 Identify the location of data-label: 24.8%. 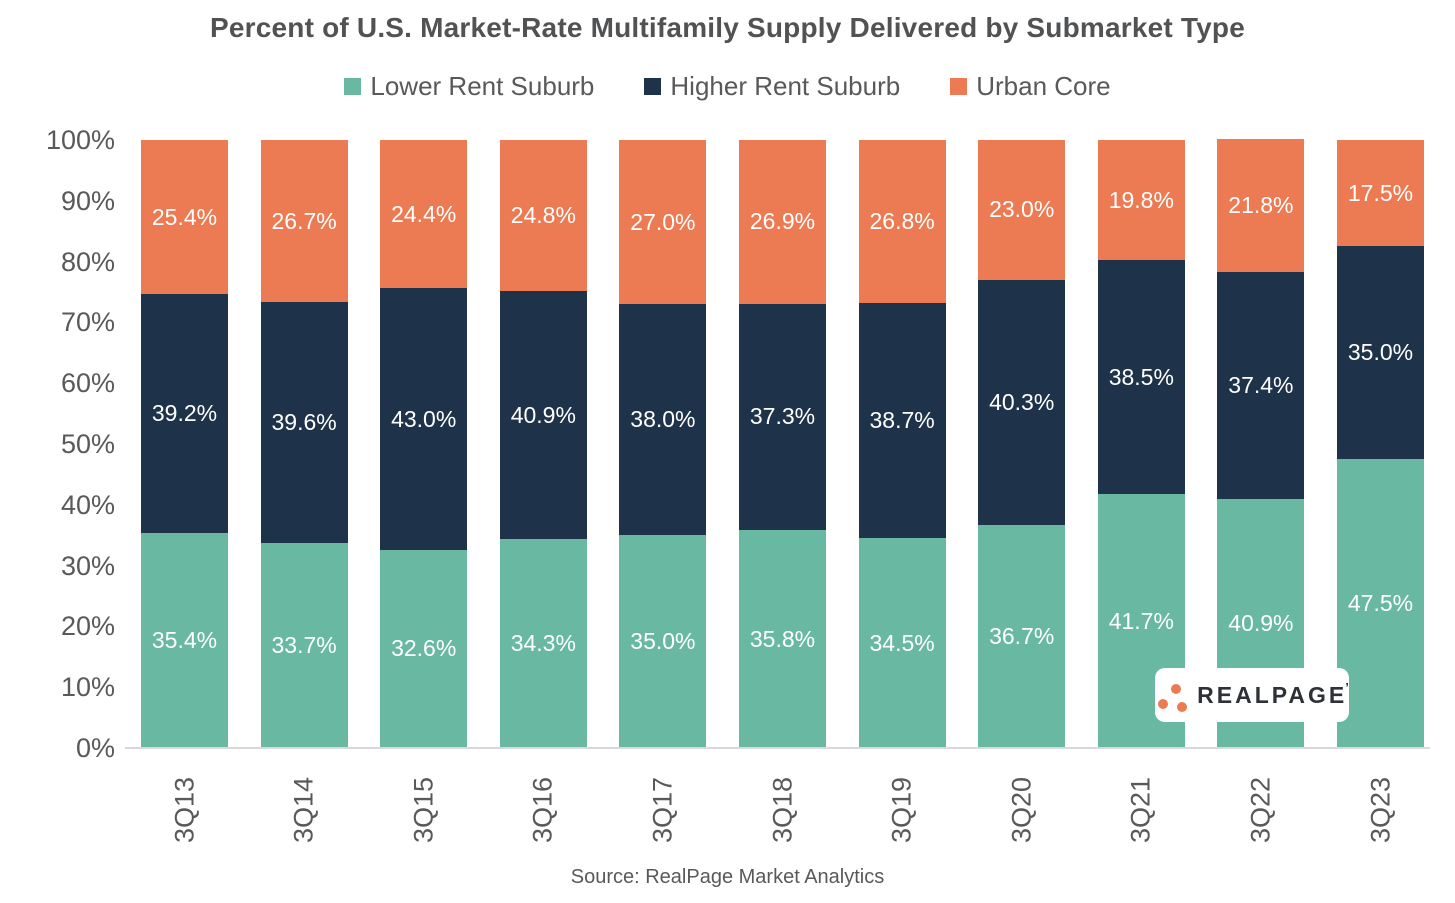
(543, 214).